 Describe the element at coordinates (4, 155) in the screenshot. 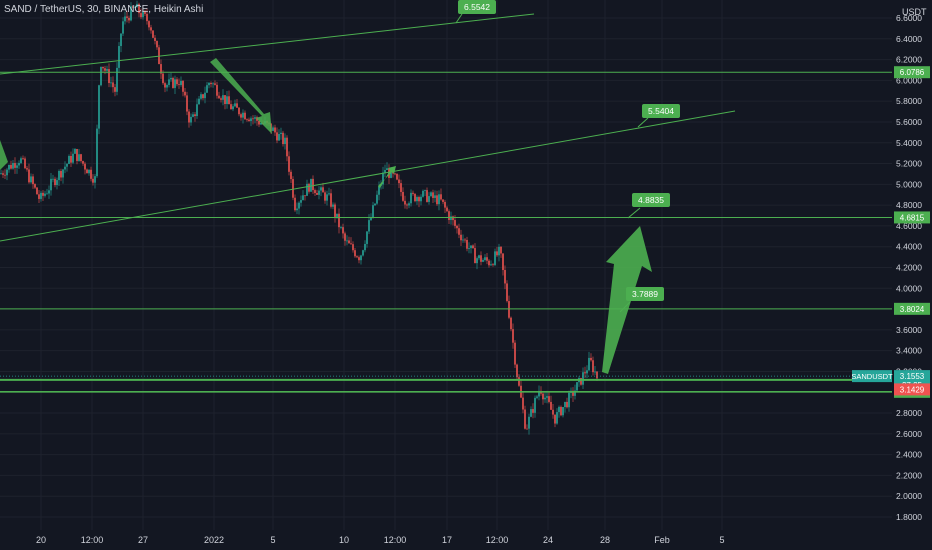

I see `arrow-left-icon` at that location.